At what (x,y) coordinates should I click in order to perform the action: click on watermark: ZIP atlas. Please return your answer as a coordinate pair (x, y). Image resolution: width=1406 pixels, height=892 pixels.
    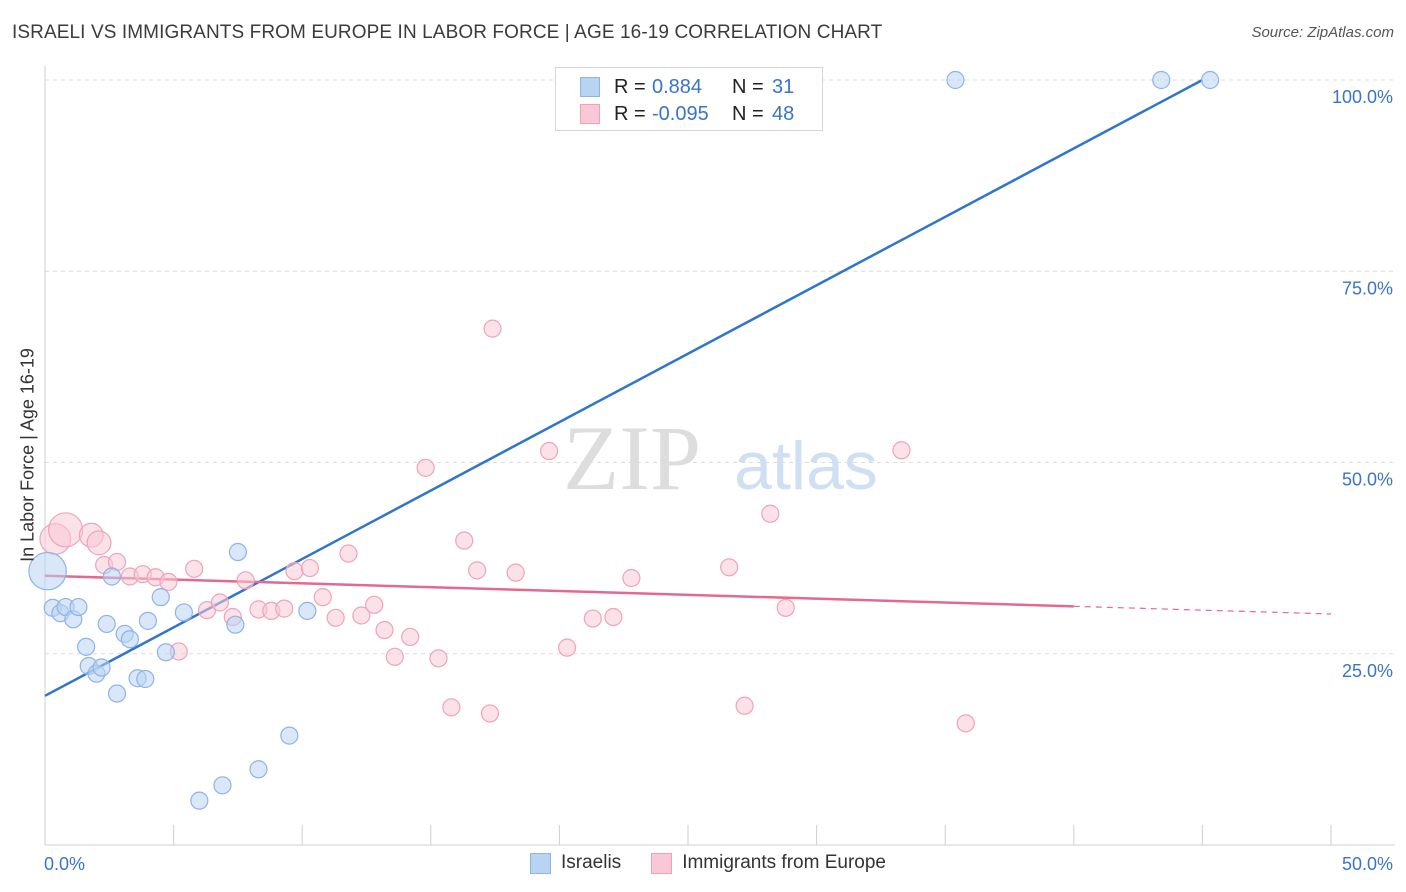
    Looking at the image, I should click on (720, 458).